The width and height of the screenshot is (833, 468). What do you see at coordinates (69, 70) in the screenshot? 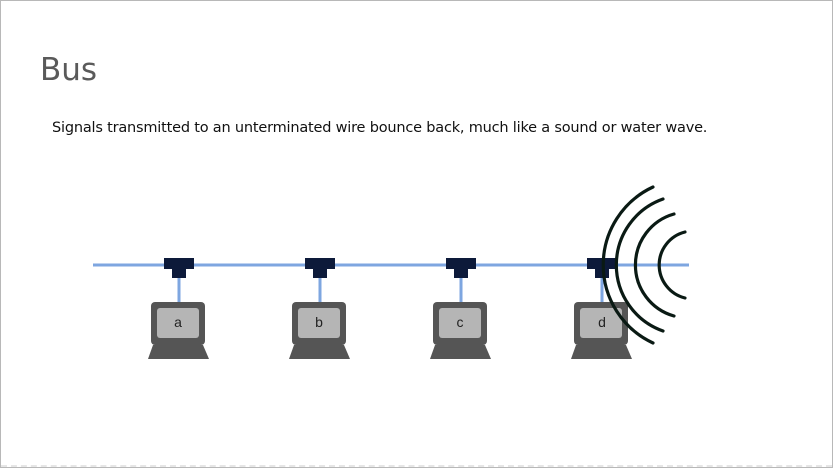
I see `slide-title: Bus` at bounding box center [69, 70].